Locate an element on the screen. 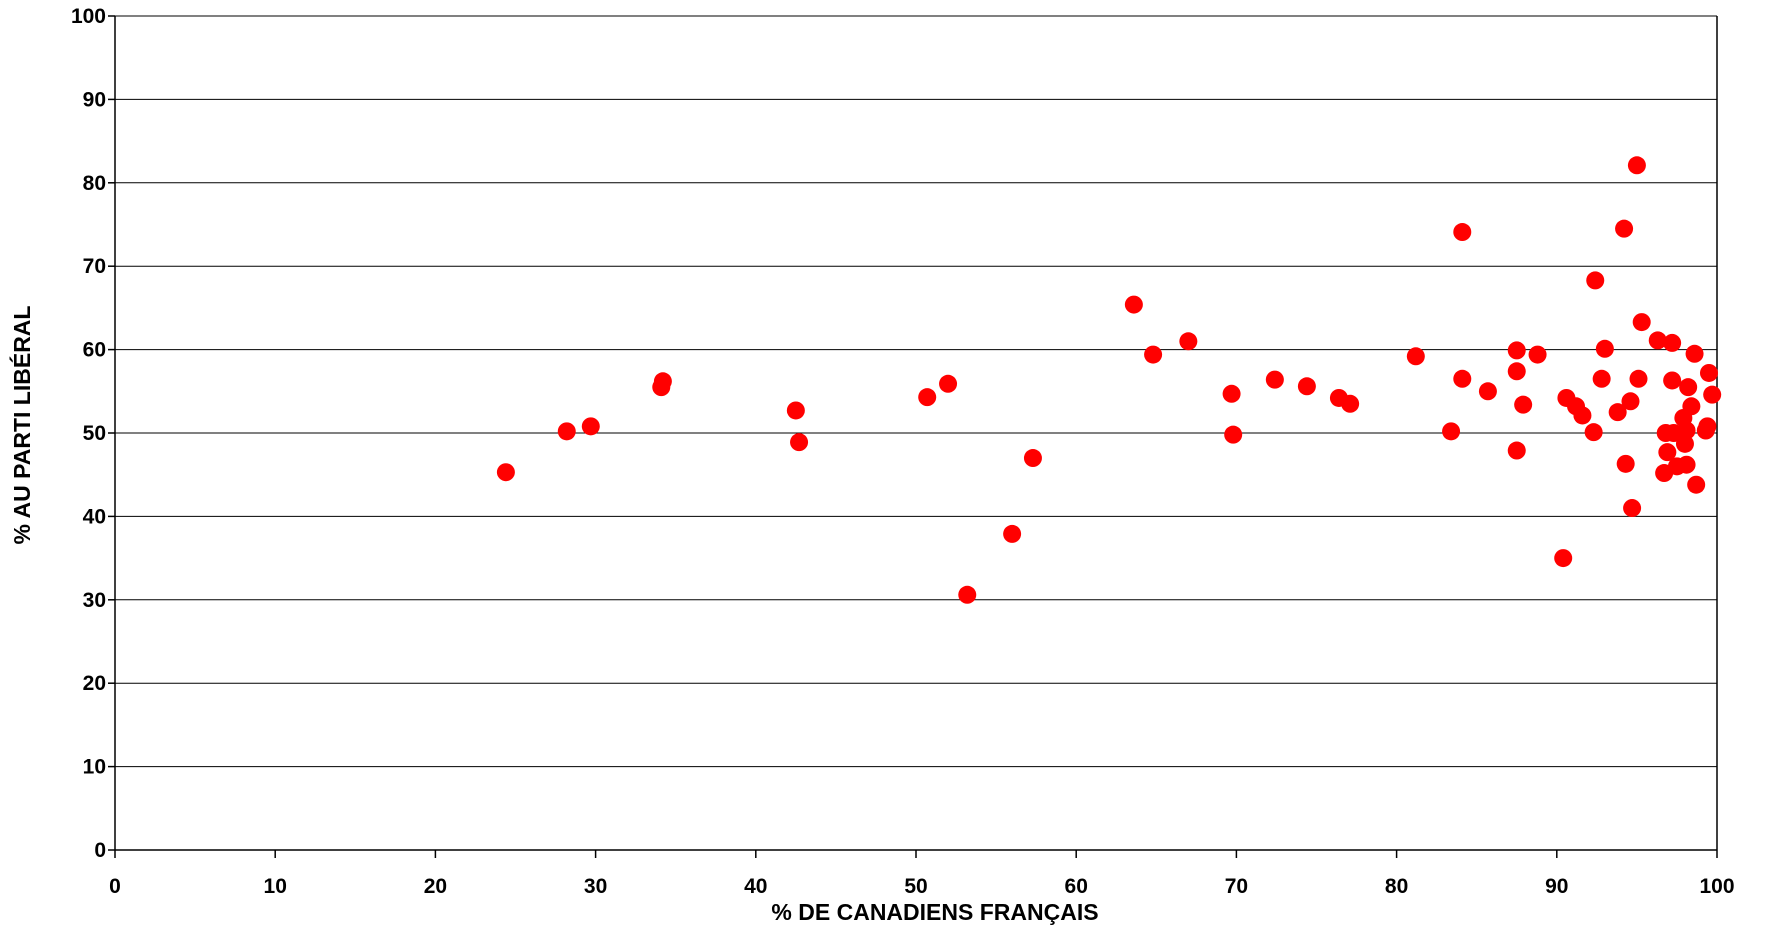 The image size is (1768, 950). y-tick-label: 90 is located at coordinates (94, 99).